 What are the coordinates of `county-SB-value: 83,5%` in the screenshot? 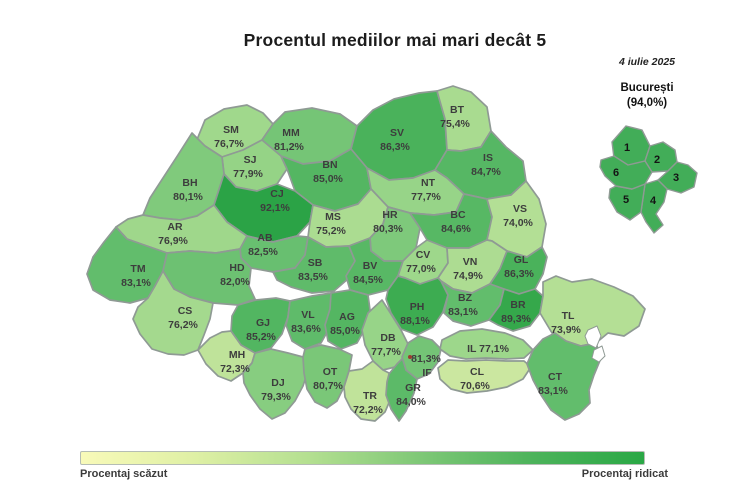 It's located at (313, 277).